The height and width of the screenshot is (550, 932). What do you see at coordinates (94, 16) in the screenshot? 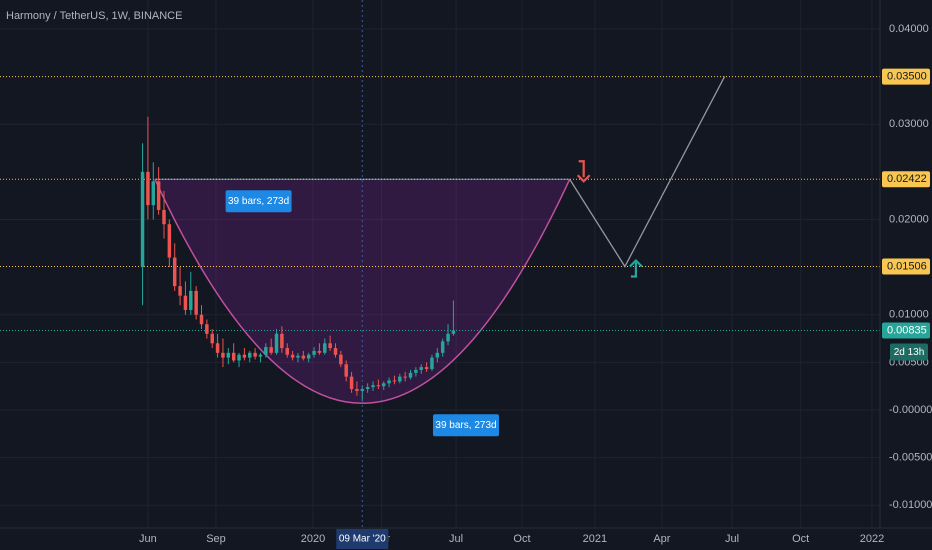
I see `chart-title: Harmony / TetherUS, 1W, BINANCE` at bounding box center [94, 16].